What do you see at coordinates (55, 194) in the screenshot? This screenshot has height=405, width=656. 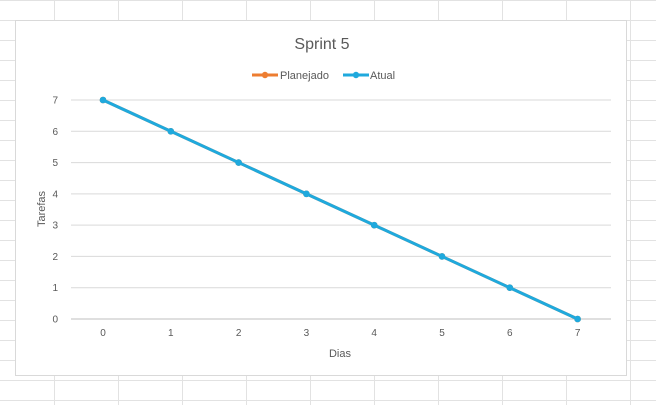 I see `y-tick-label-4: 4` at bounding box center [55, 194].